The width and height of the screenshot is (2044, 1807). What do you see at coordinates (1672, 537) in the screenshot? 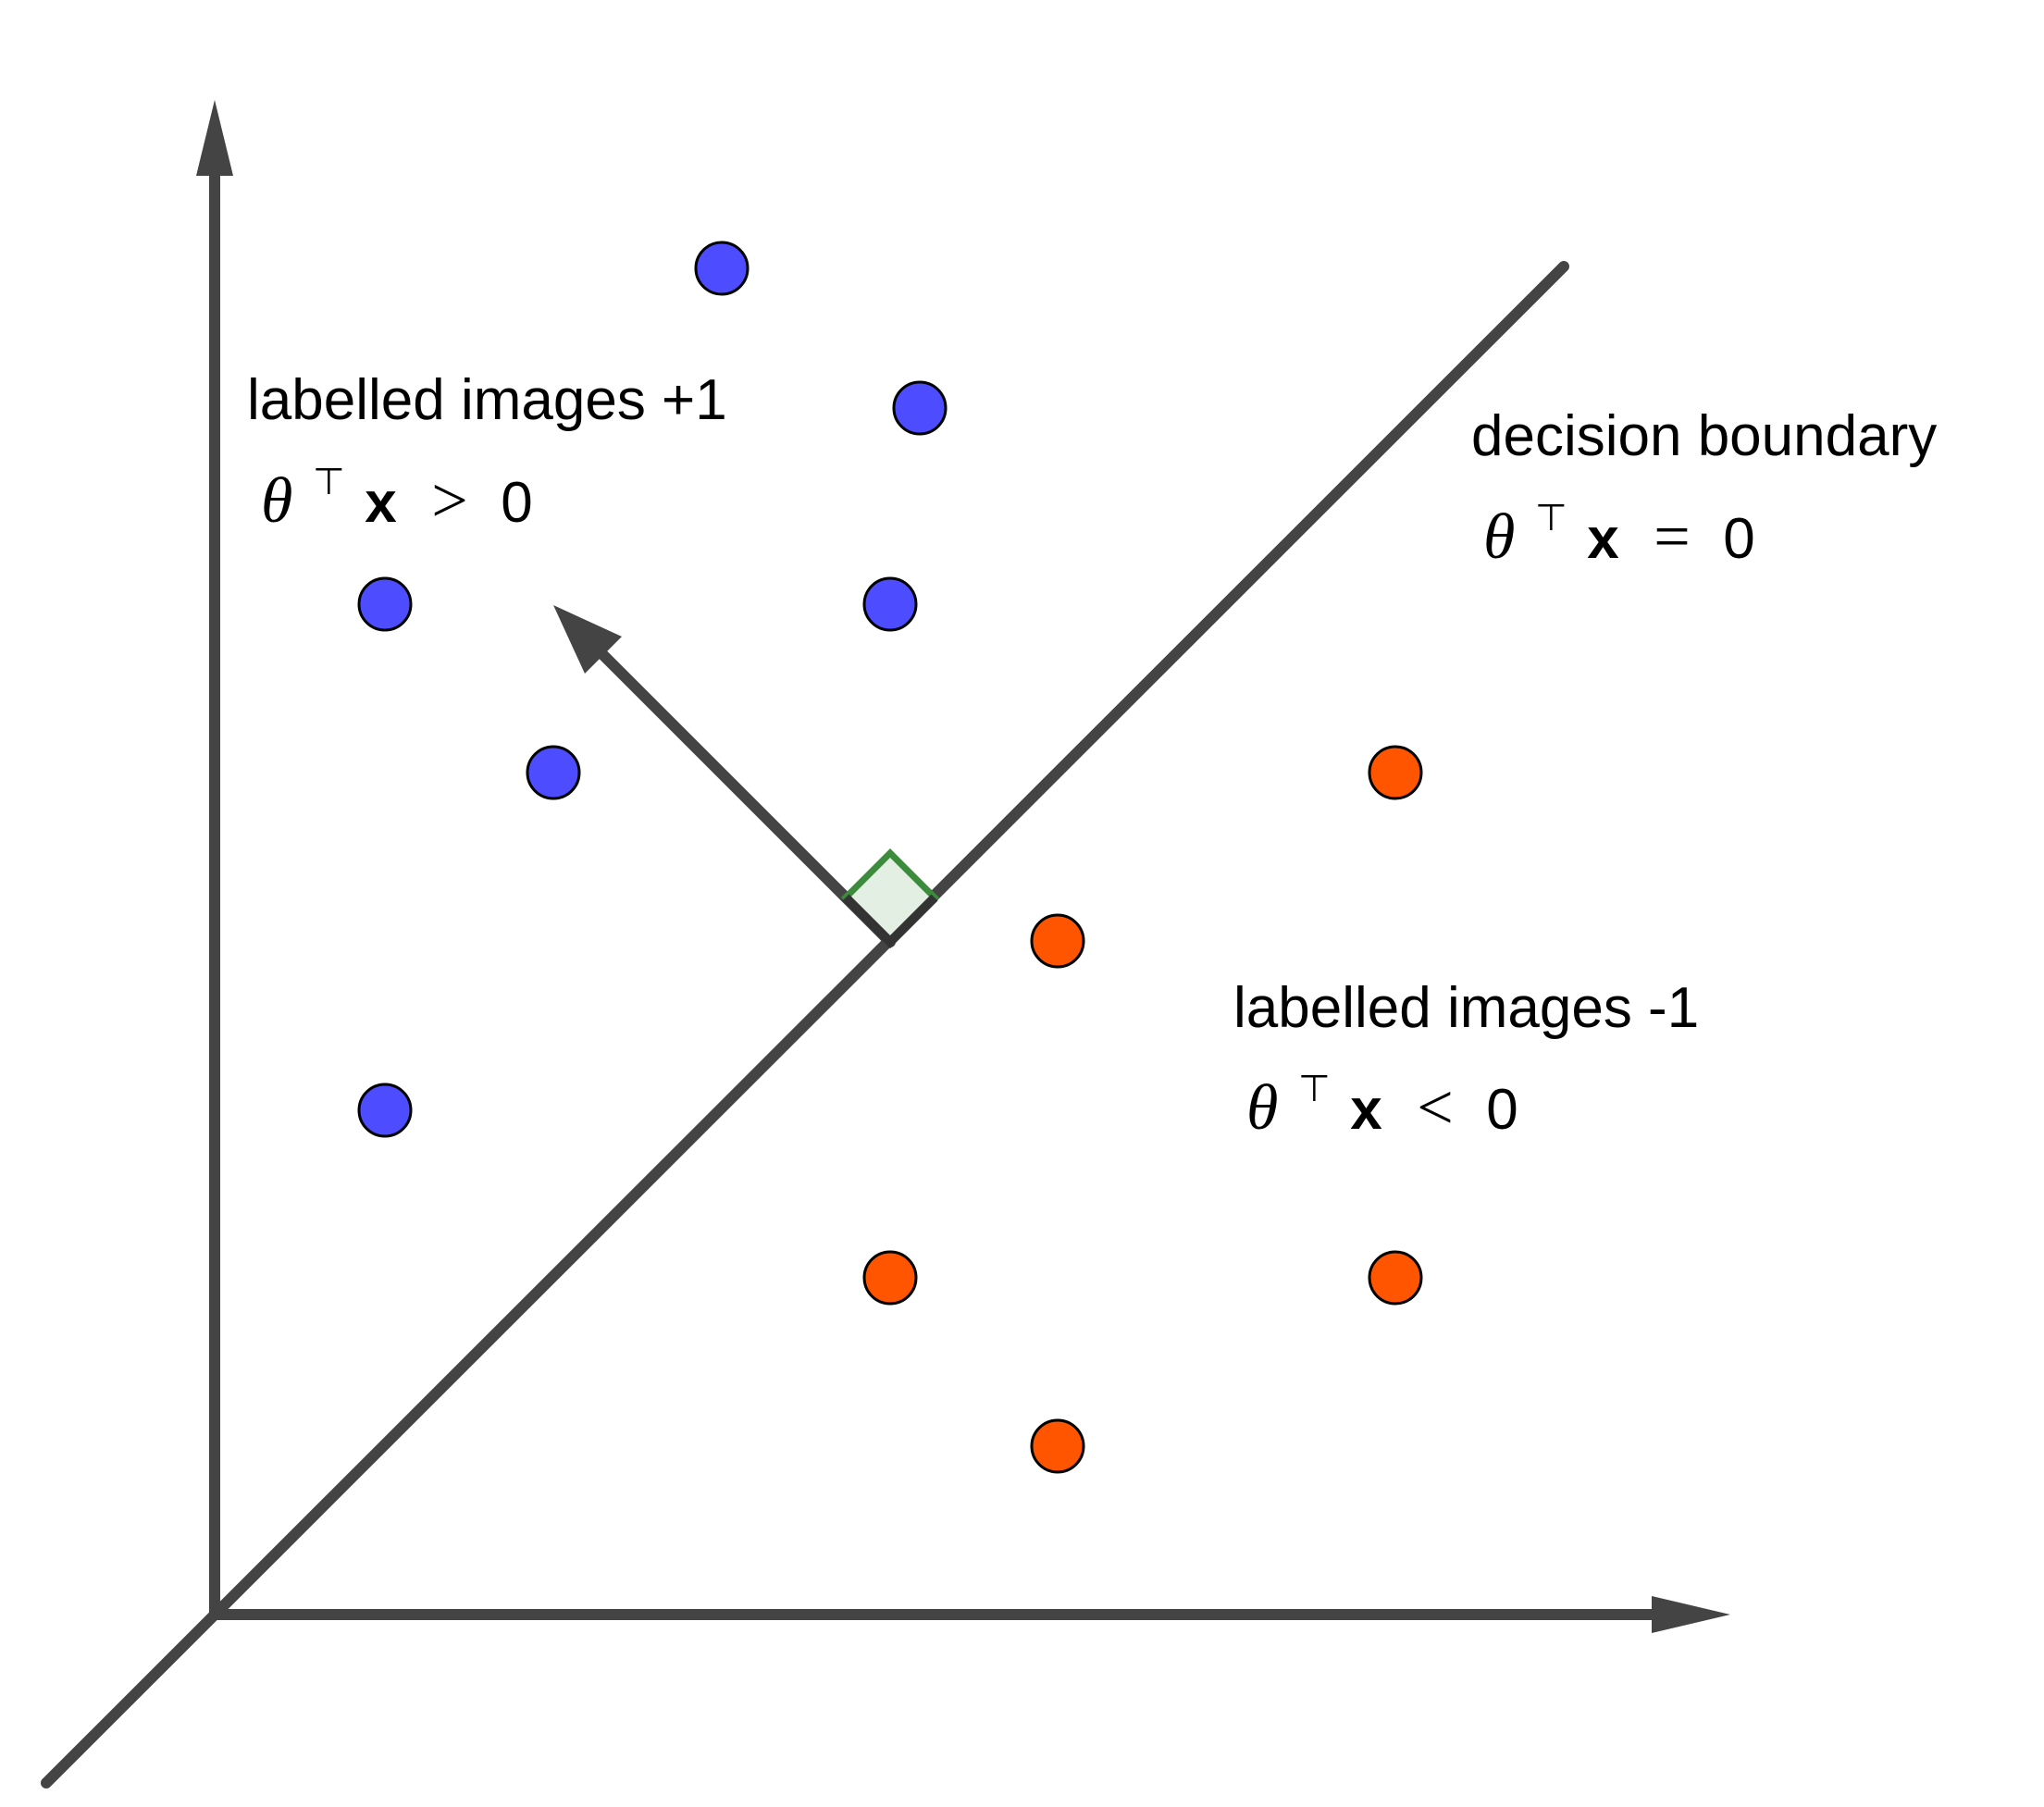
I see `operator: =` at bounding box center [1672, 537].